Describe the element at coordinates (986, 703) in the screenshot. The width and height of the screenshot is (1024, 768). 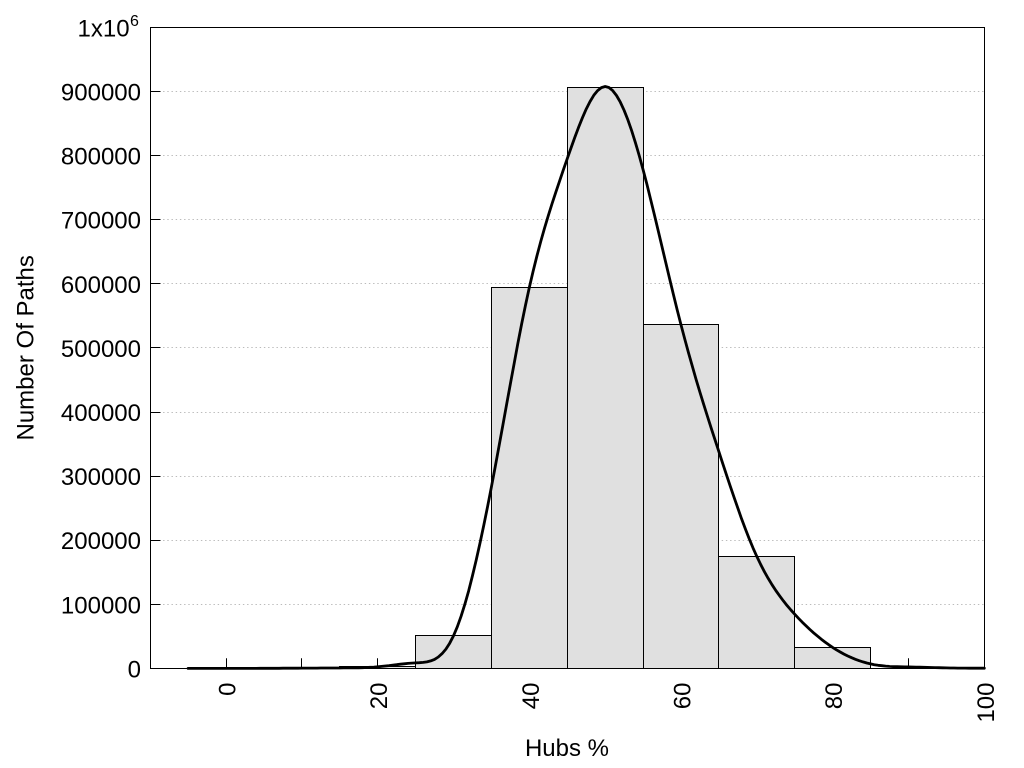
I see `svg-text: 100` at that location.